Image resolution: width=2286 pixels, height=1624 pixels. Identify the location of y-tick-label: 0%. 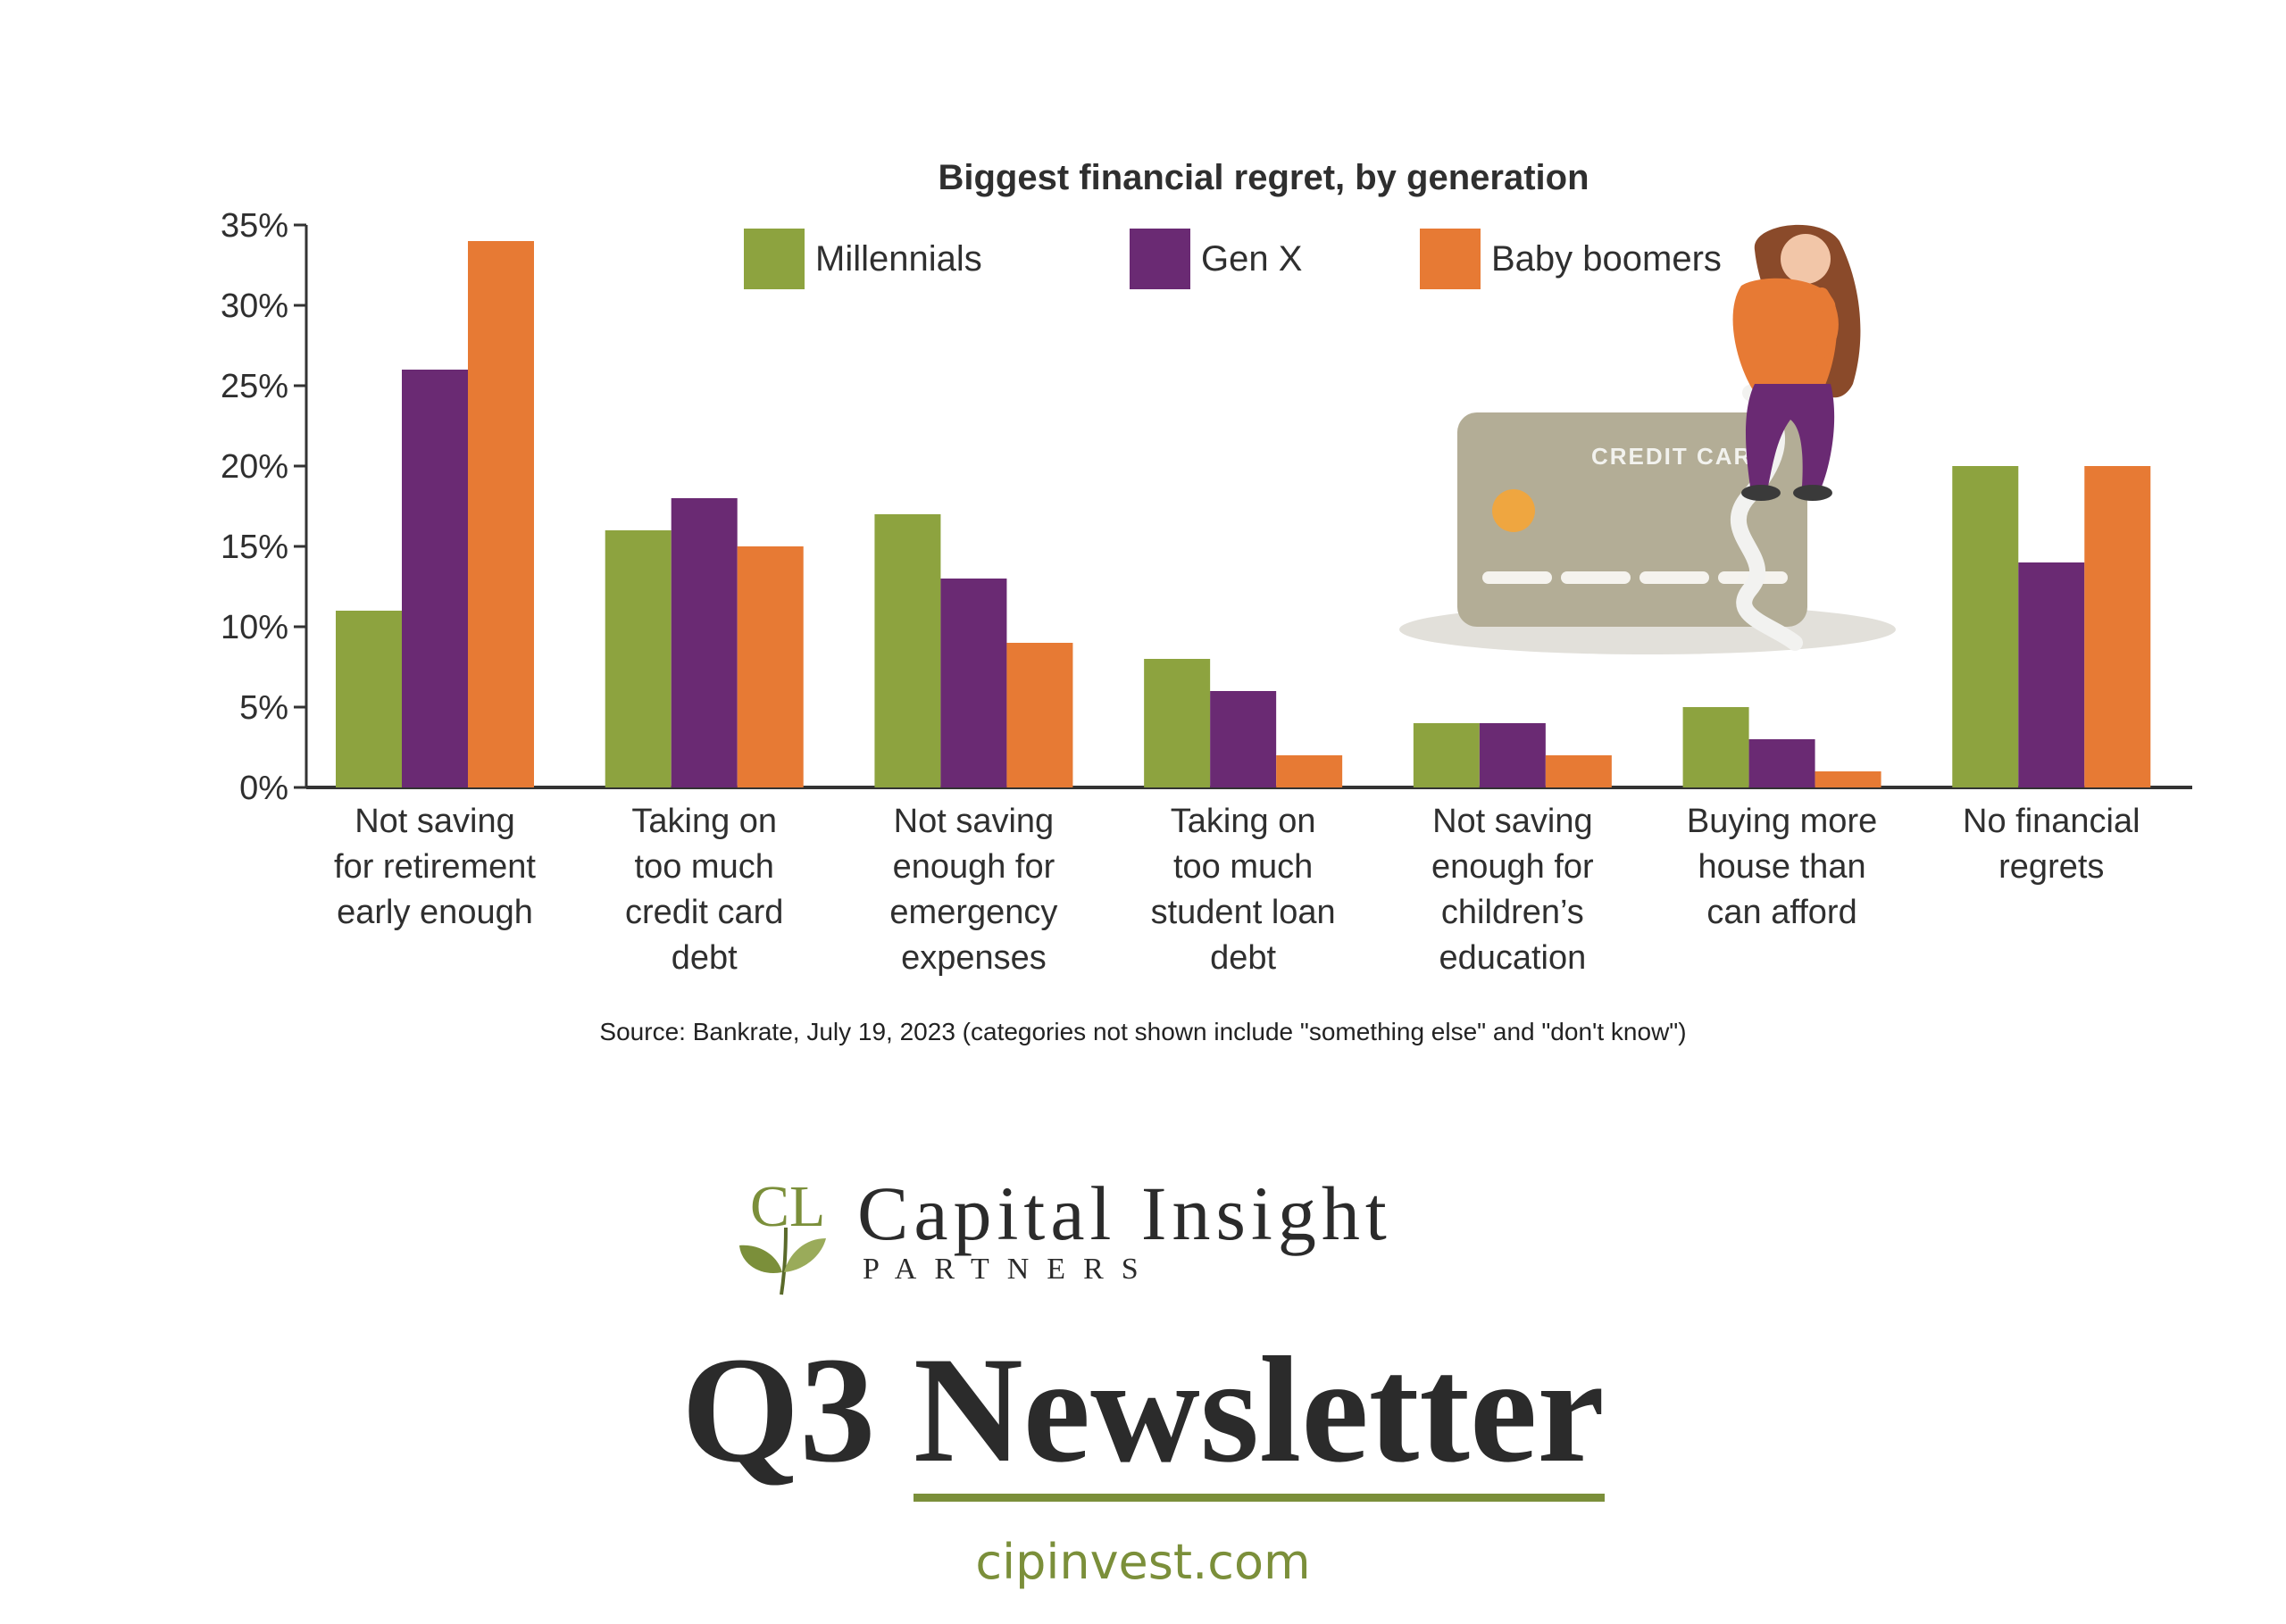
(263, 788).